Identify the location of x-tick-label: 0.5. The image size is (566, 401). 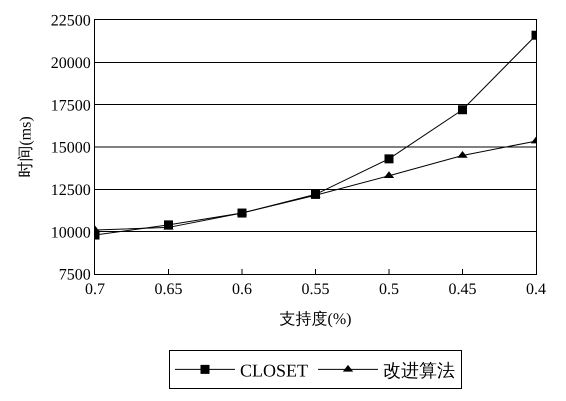
(389, 289).